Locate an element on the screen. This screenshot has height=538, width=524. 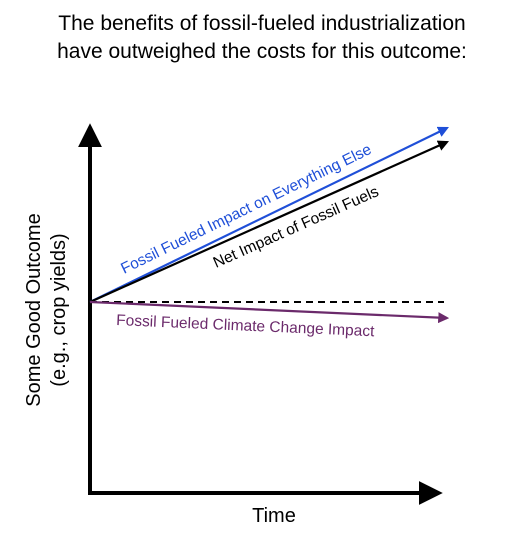
climate-impact-label: Fossil Fueled Climate Change Impact is located at coordinates (246, 326).